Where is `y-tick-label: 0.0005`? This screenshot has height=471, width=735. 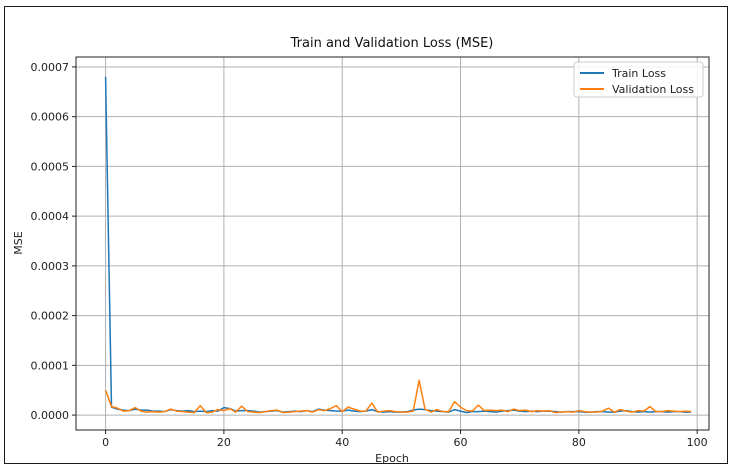
y-tick-label: 0.0005 is located at coordinates (50, 166).